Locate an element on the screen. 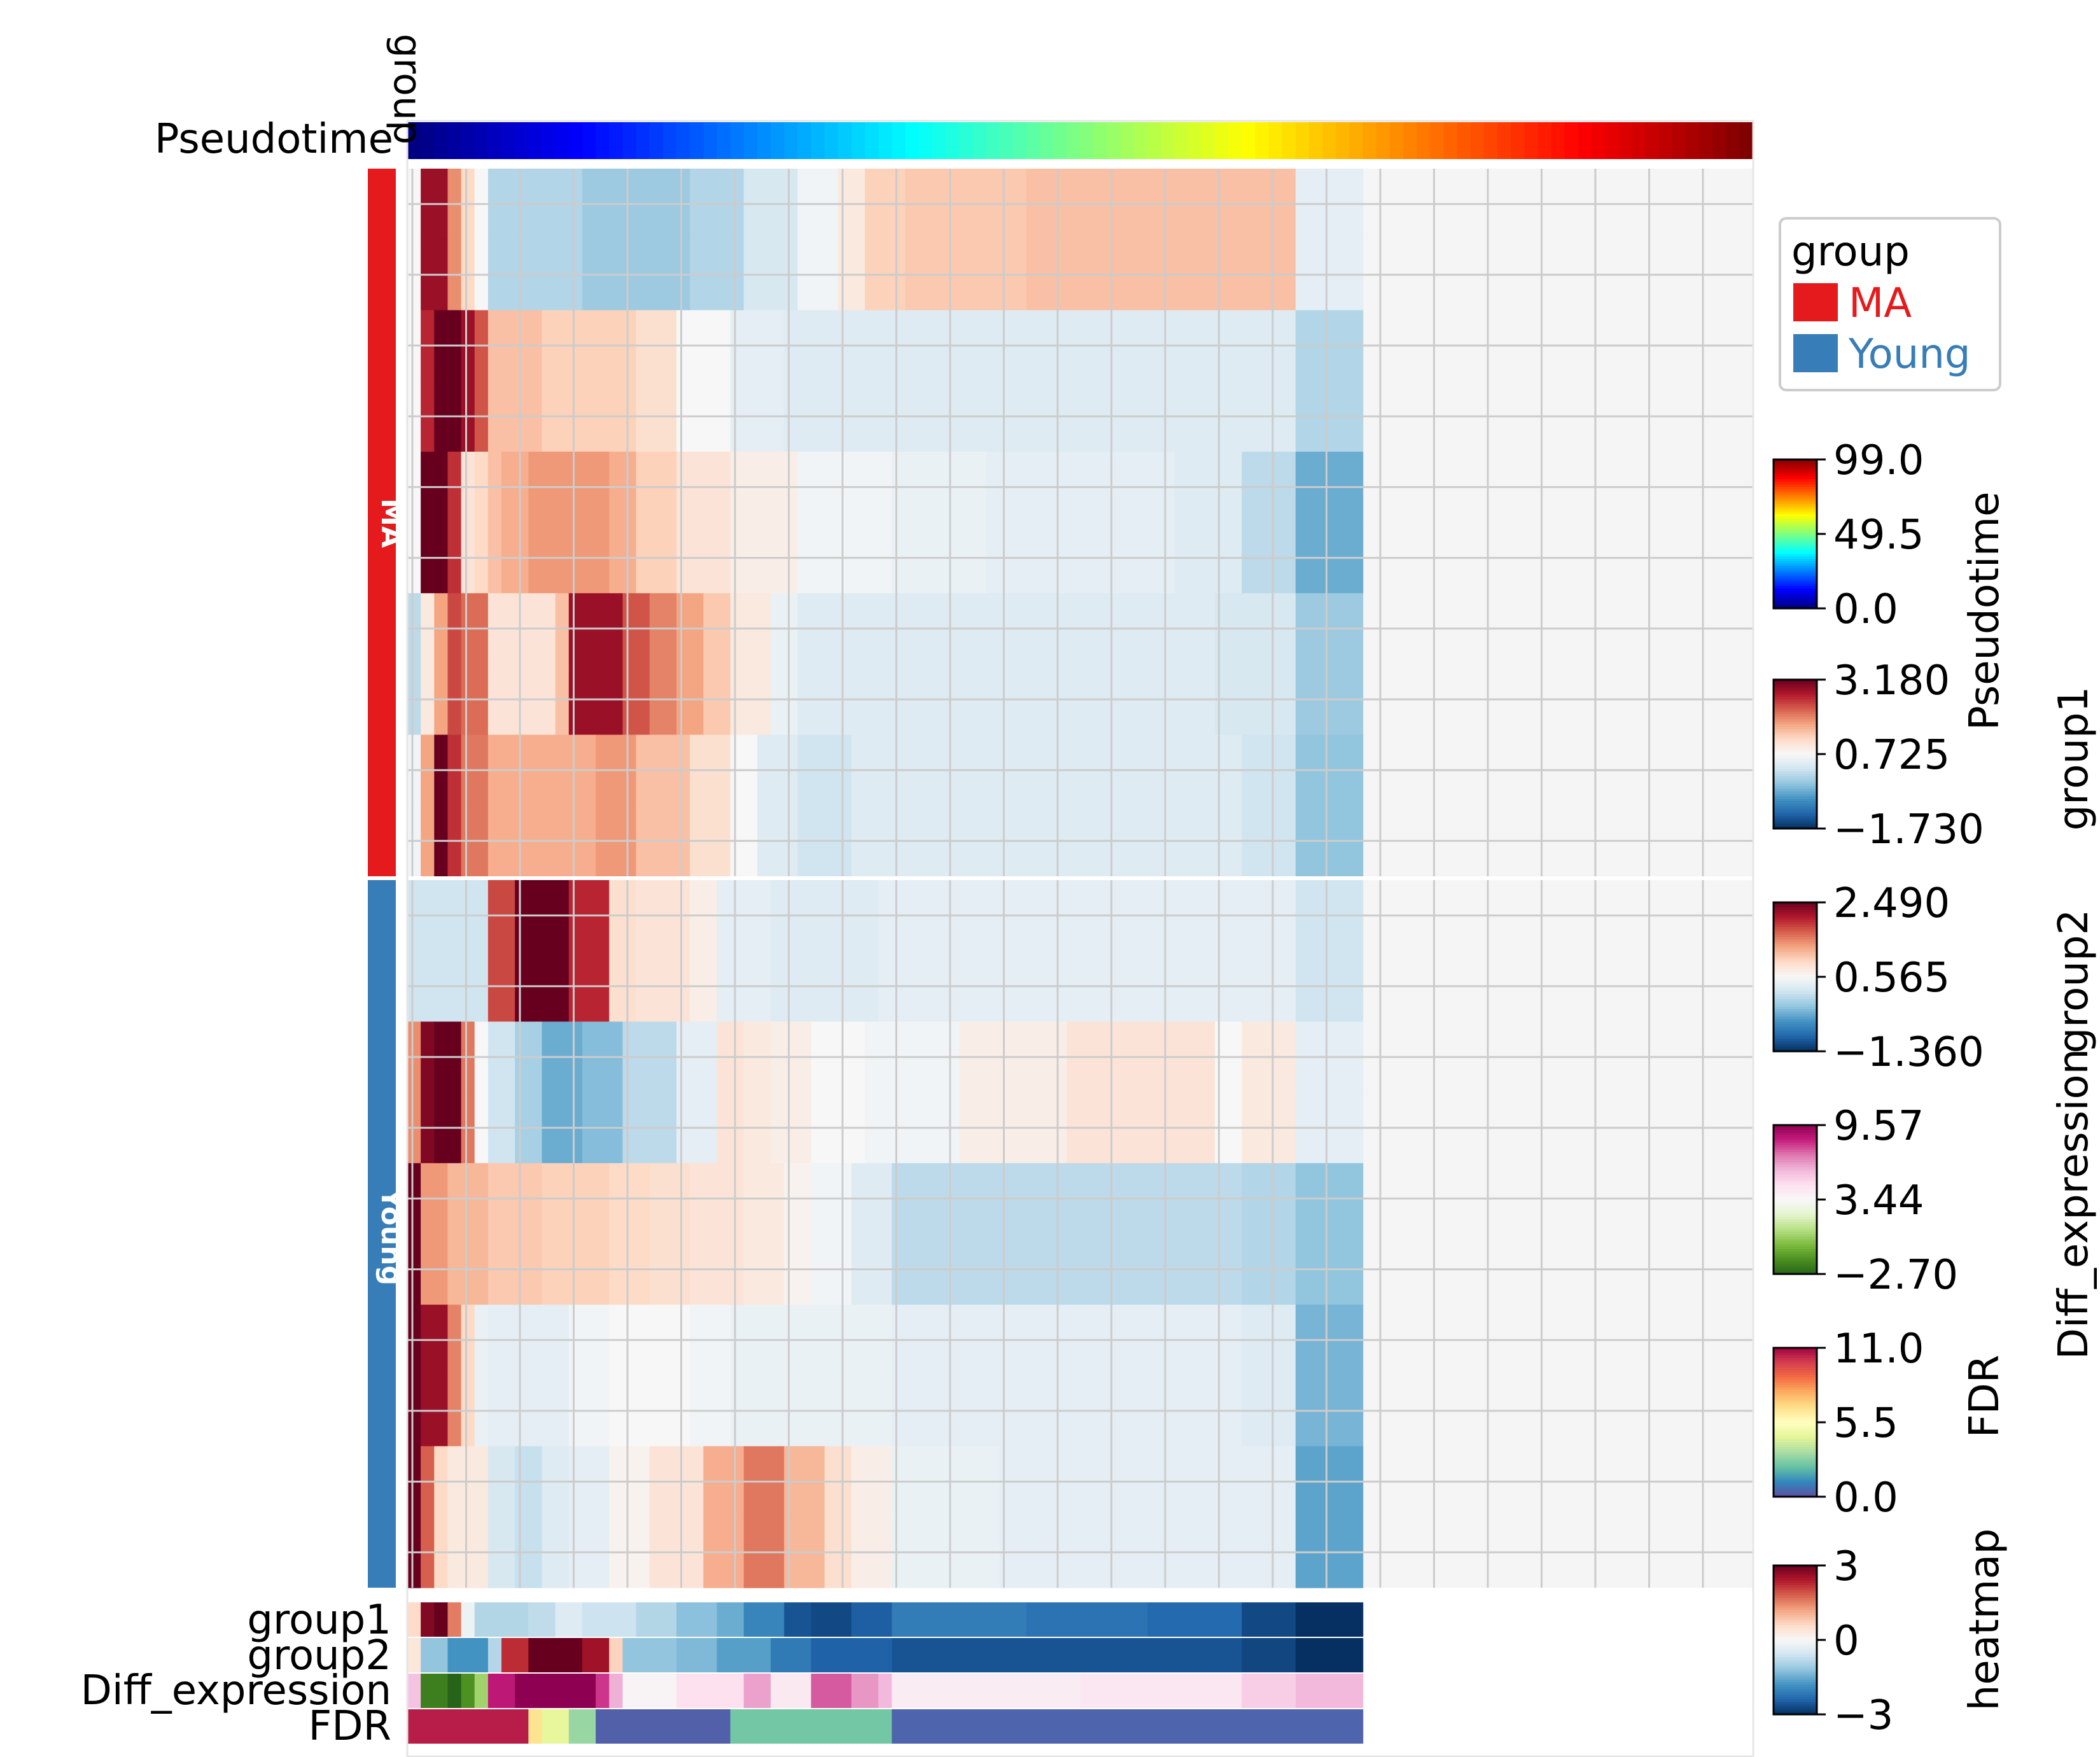  colorbar-title: FDR is located at coordinates (1984, 1396).